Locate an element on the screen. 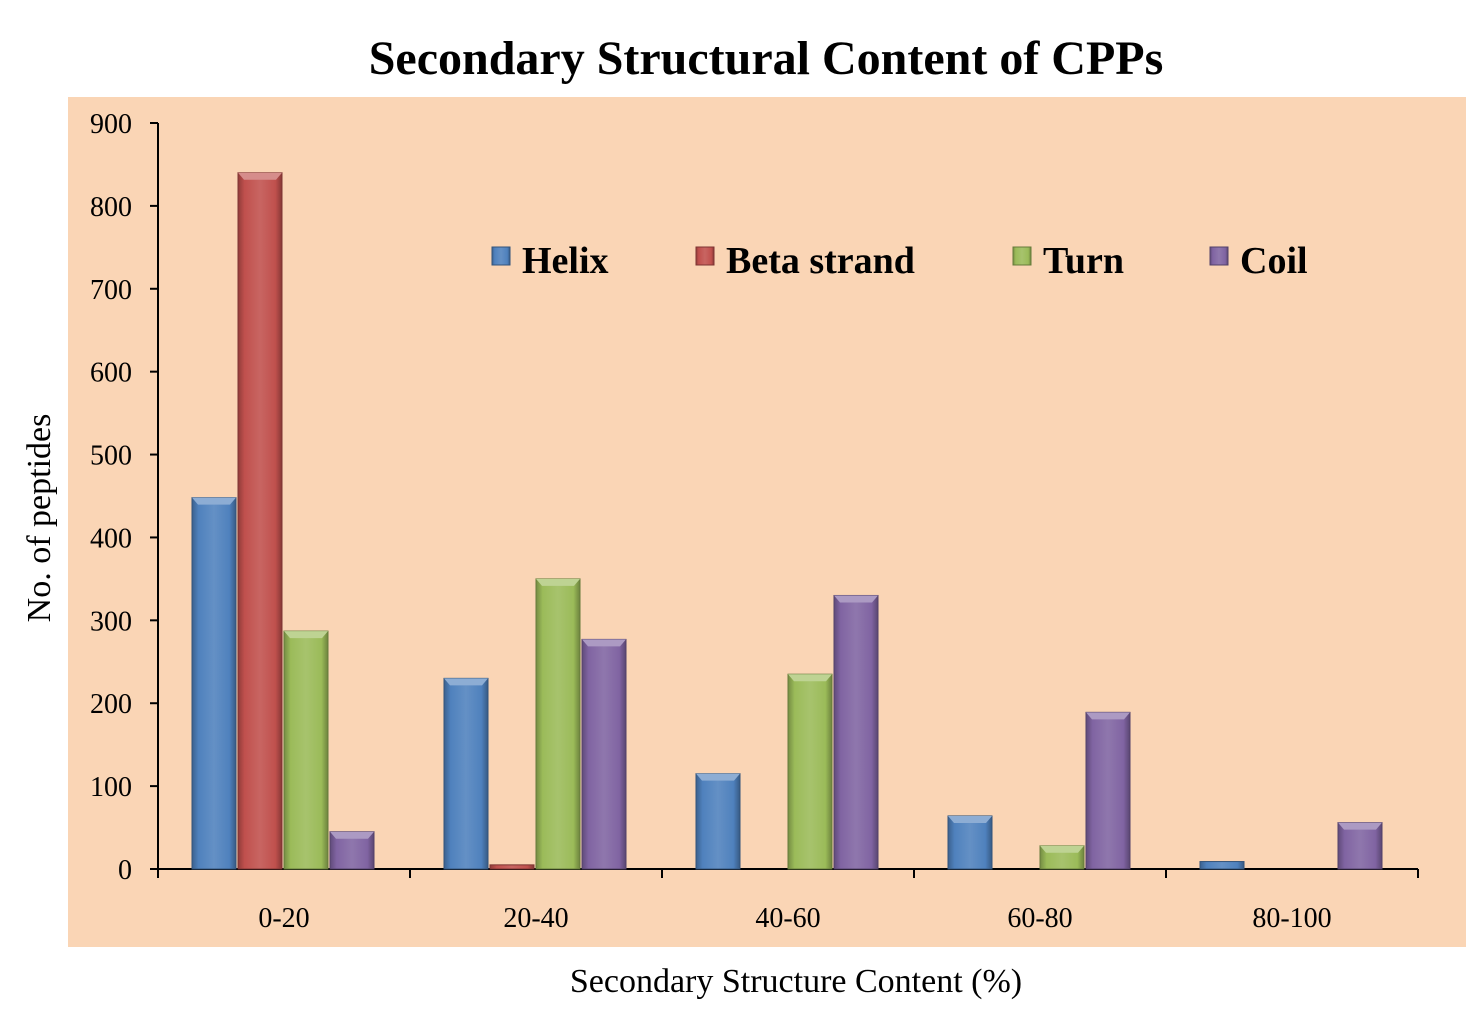 This screenshot has width=1469, height=1012. y-tick-label: 100 is located at coordinates (111, 787).